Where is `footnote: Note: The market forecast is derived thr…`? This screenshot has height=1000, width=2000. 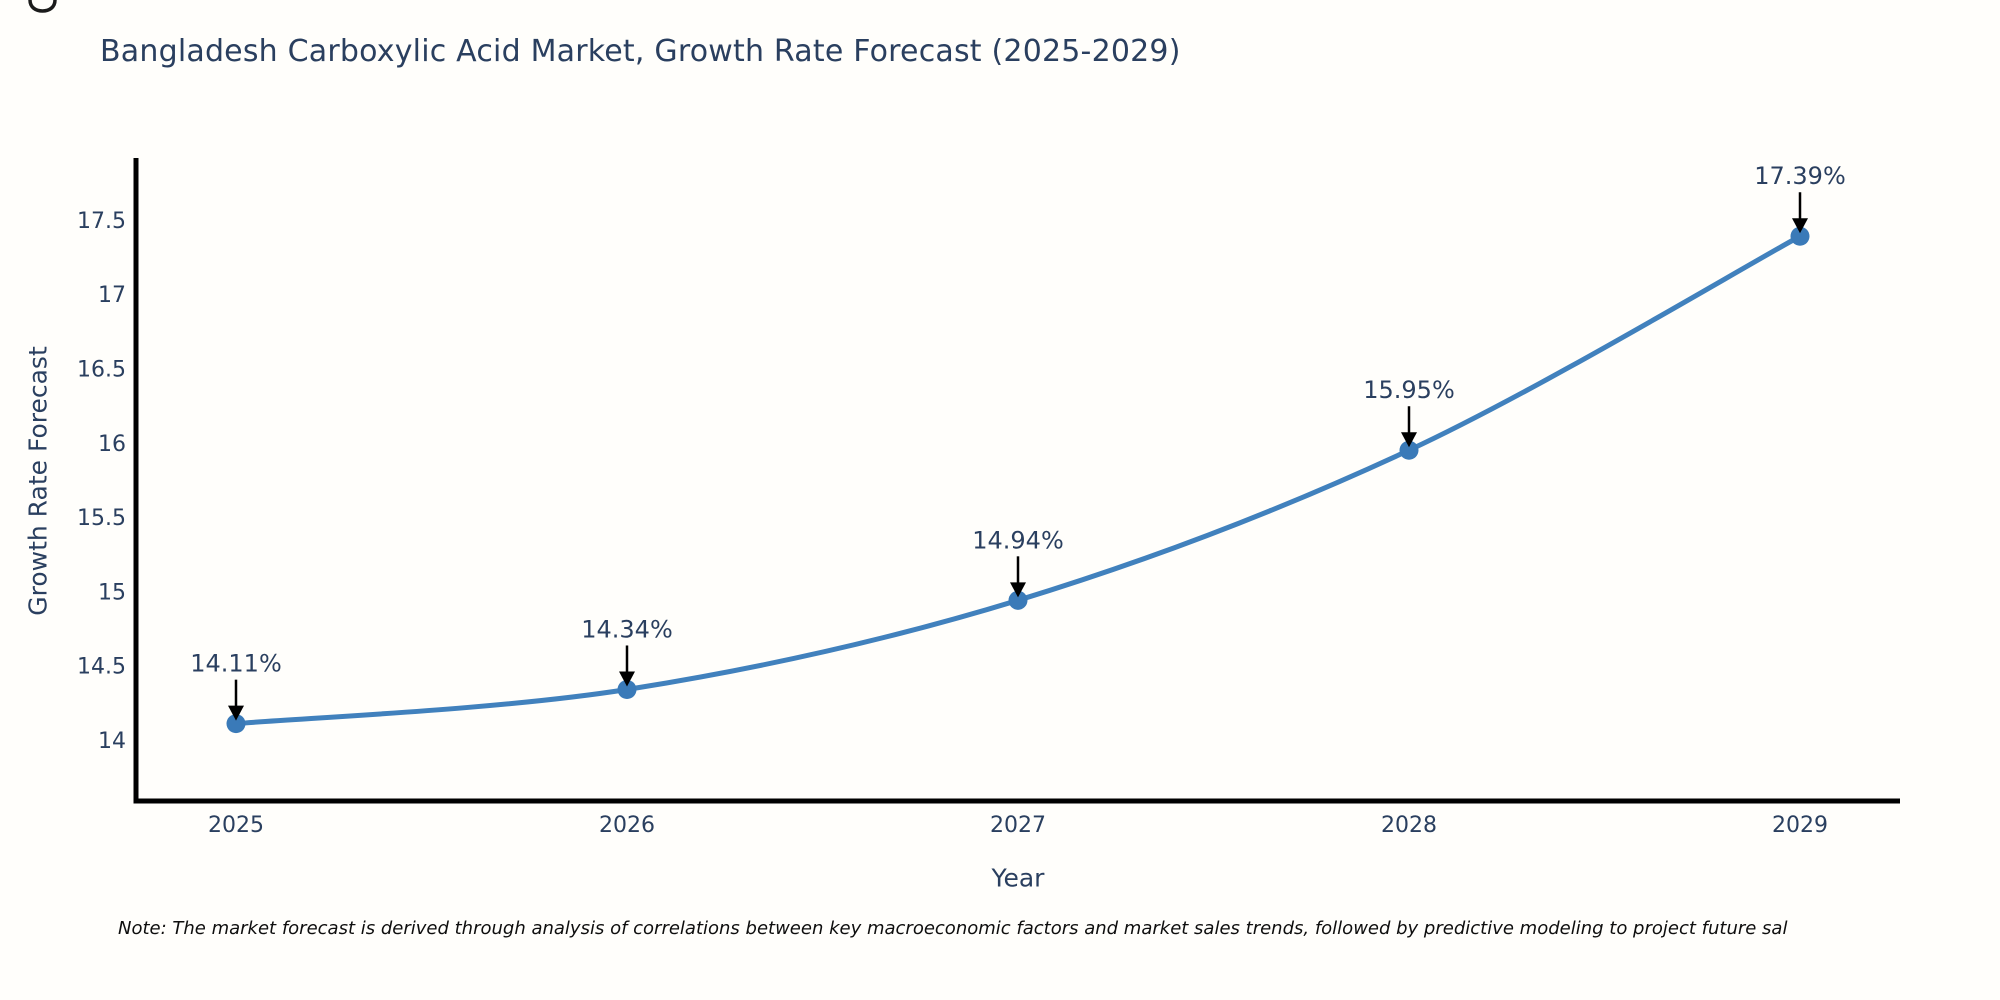 footnote: Note: The market forecast is derived thr… is located at coordinates (953, 928).